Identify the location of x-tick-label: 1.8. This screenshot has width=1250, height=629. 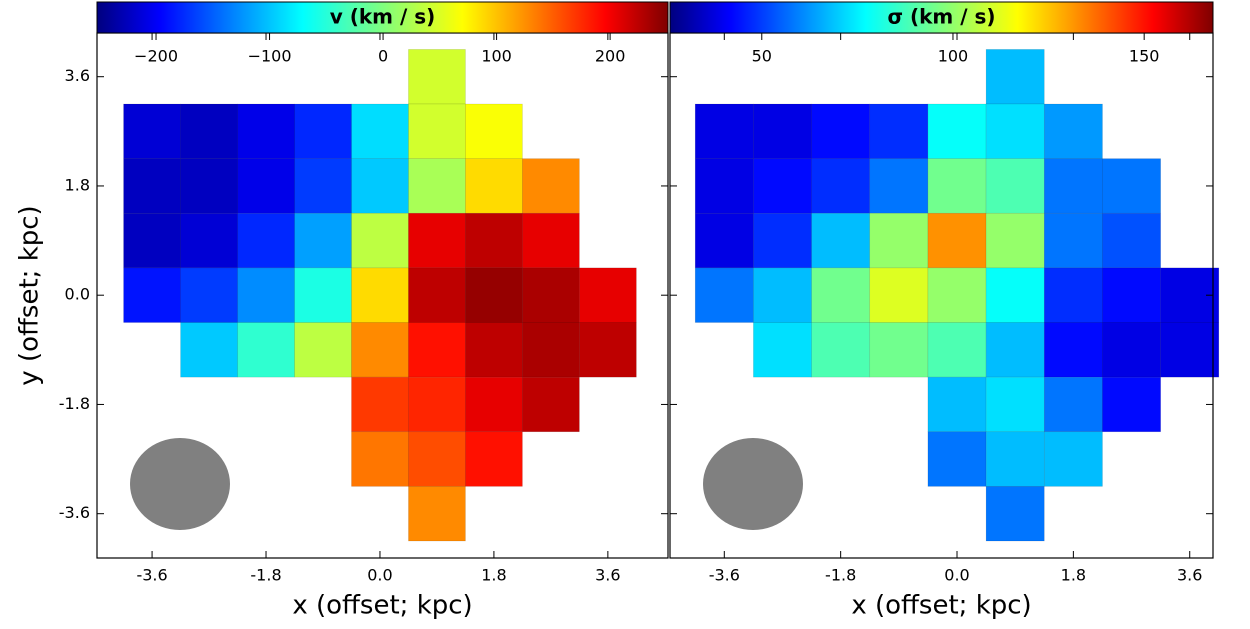
(493, 575).